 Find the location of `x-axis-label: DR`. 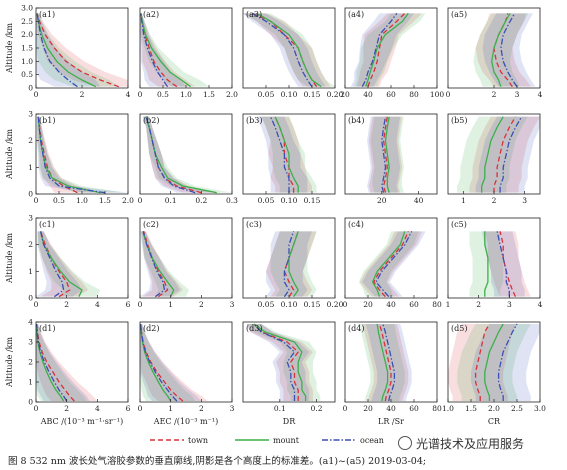

x-axis-label: DR is located at coordinates (289, 421).